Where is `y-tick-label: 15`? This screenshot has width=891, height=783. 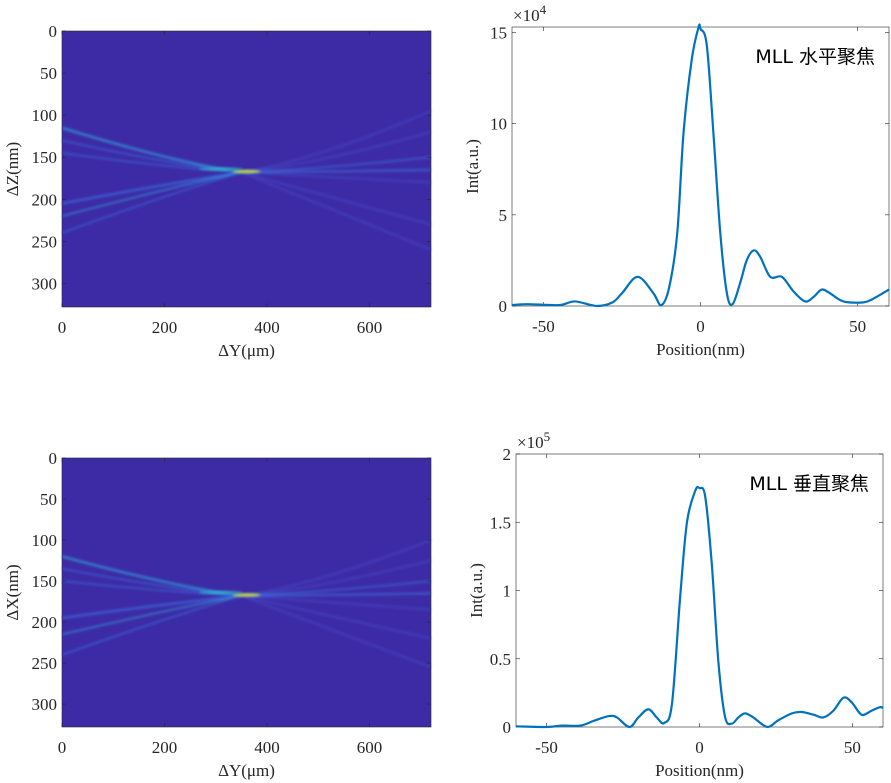 y-tick-label: 15 is located at coordinates (498, 32).